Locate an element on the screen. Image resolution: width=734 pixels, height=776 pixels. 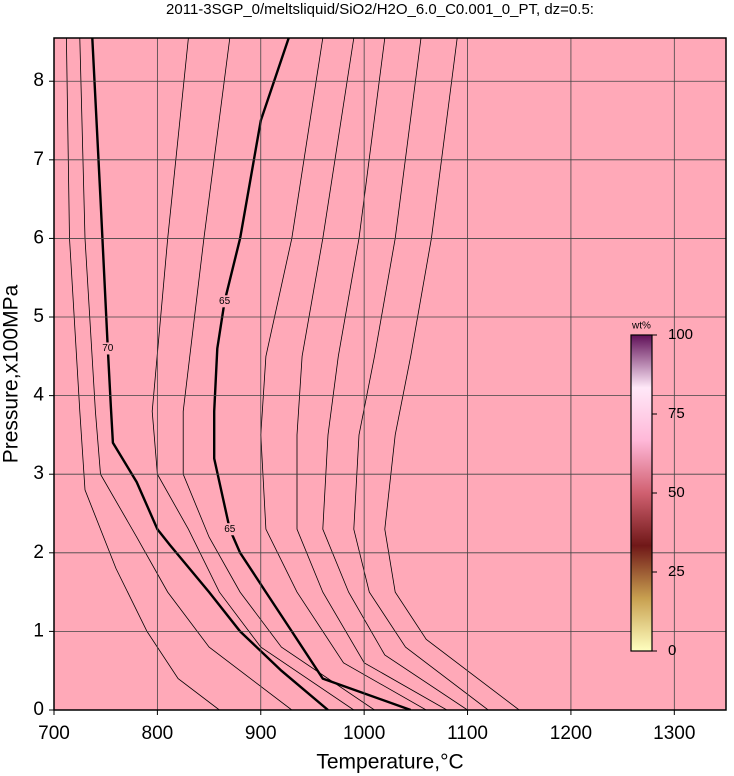
x-tick-label: 800 is located at coordinates (158, 733).